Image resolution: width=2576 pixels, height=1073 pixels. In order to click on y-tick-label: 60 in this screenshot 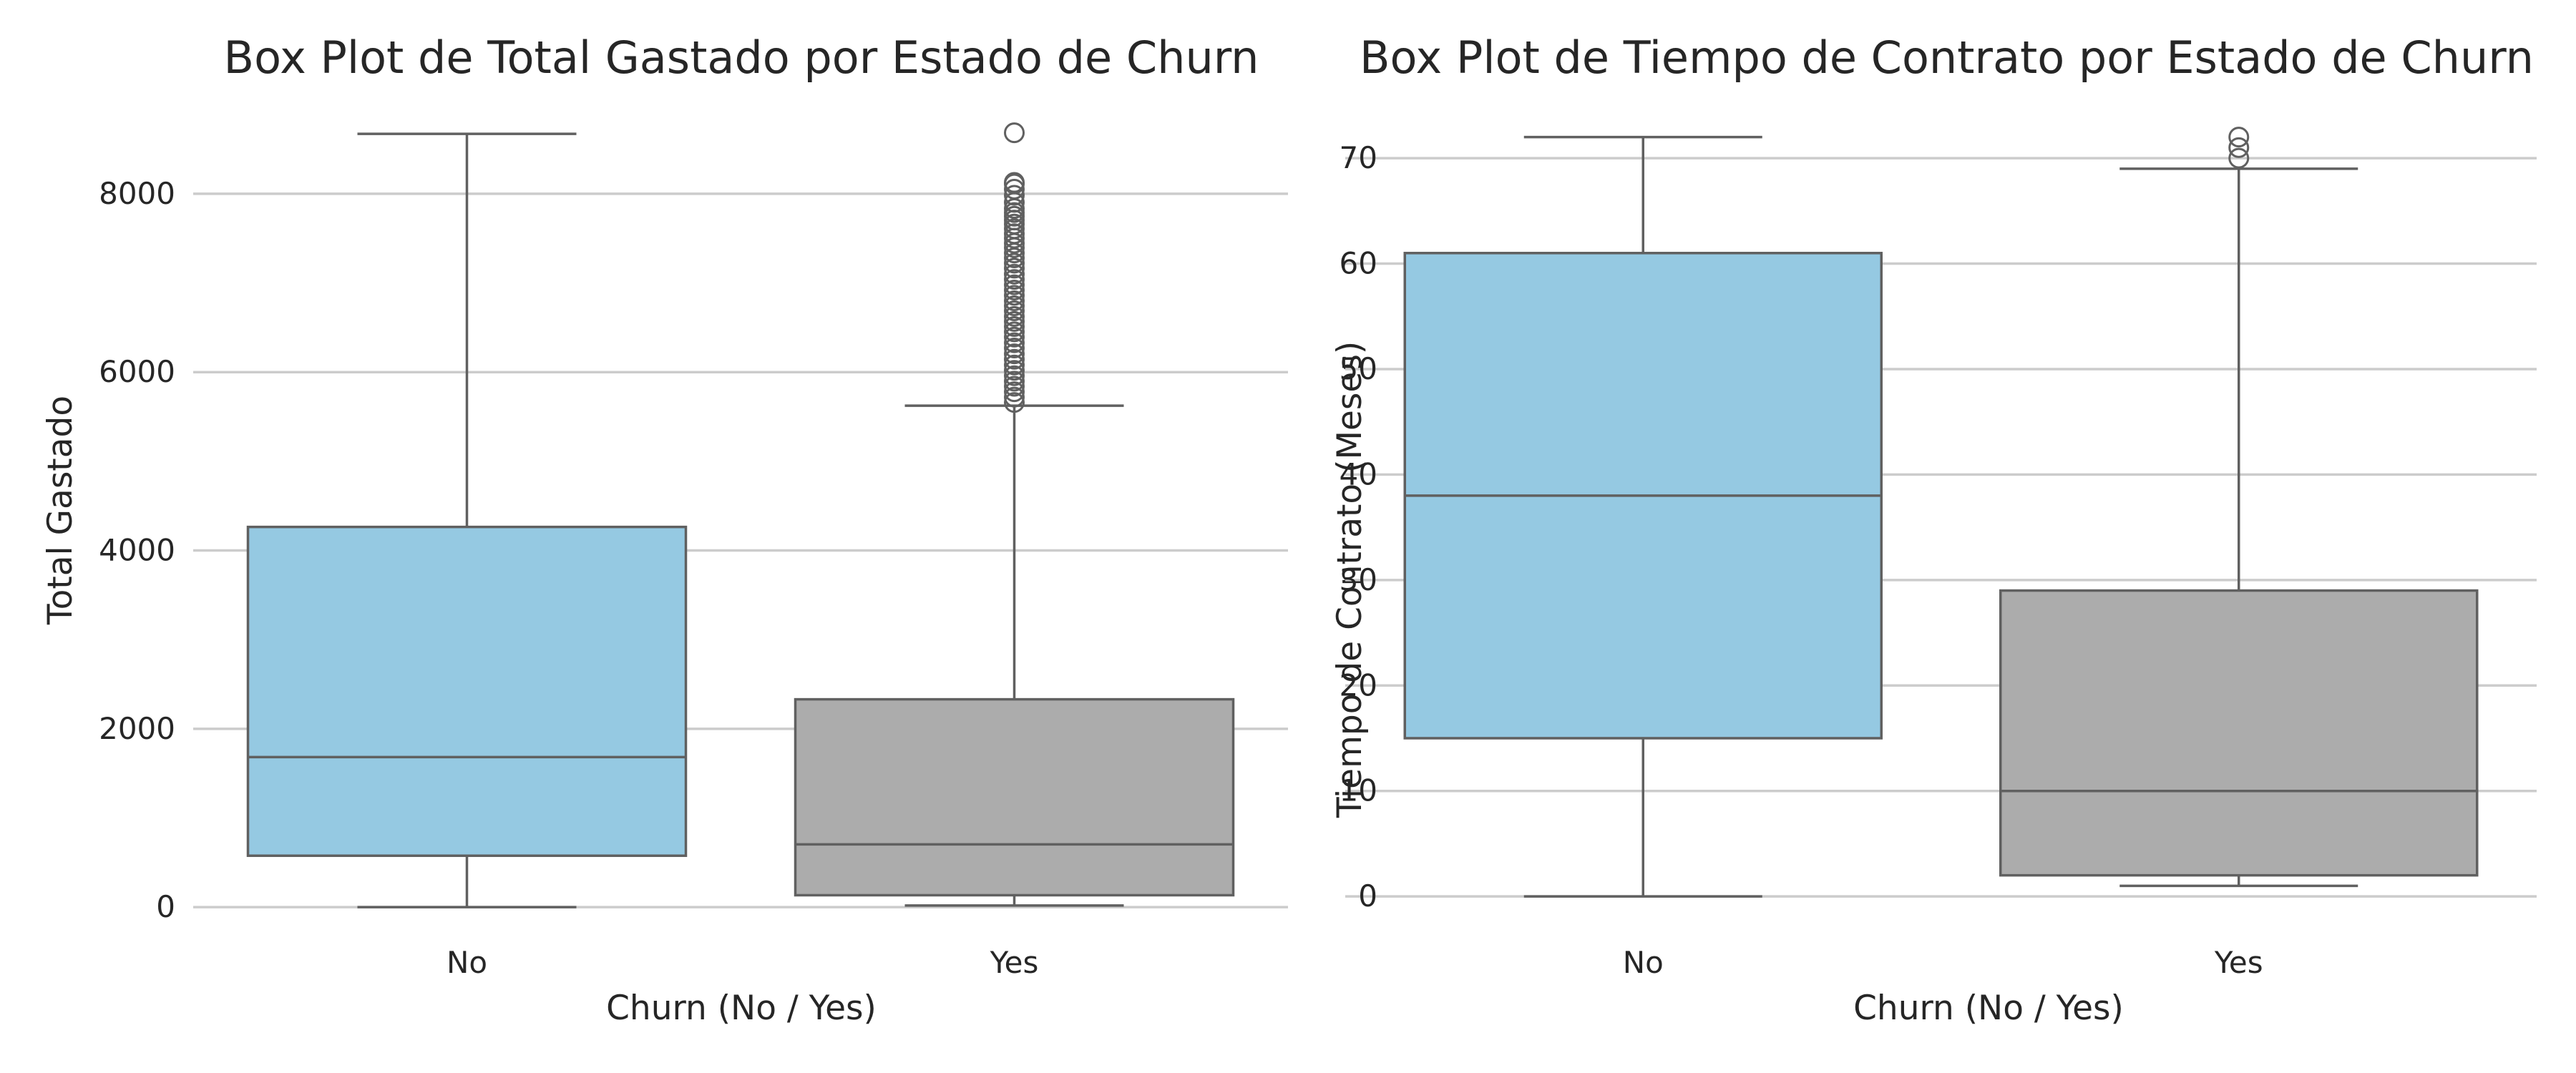, I will do `click(1358, 263)`.